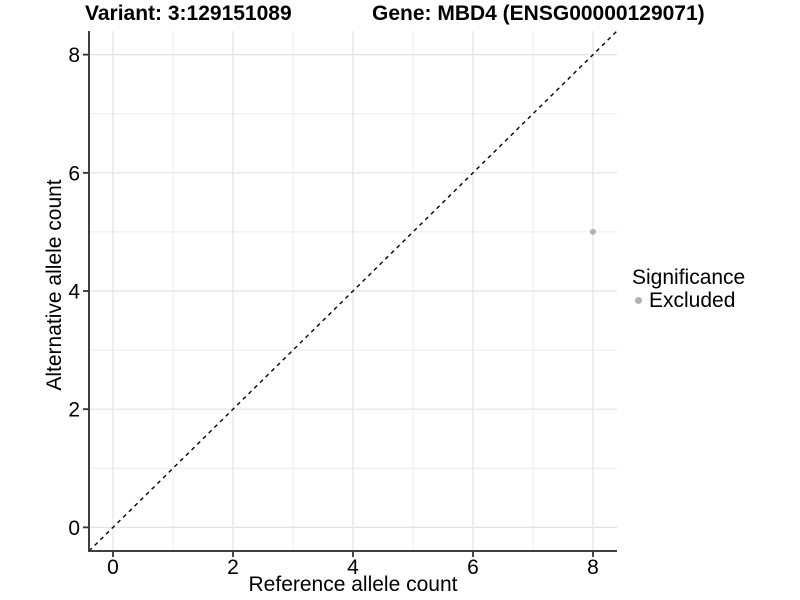  What do you see at coordinates (473, 567) in the screenshot?
I see `x-tick-label: 6` at bounding box center [473, 567].